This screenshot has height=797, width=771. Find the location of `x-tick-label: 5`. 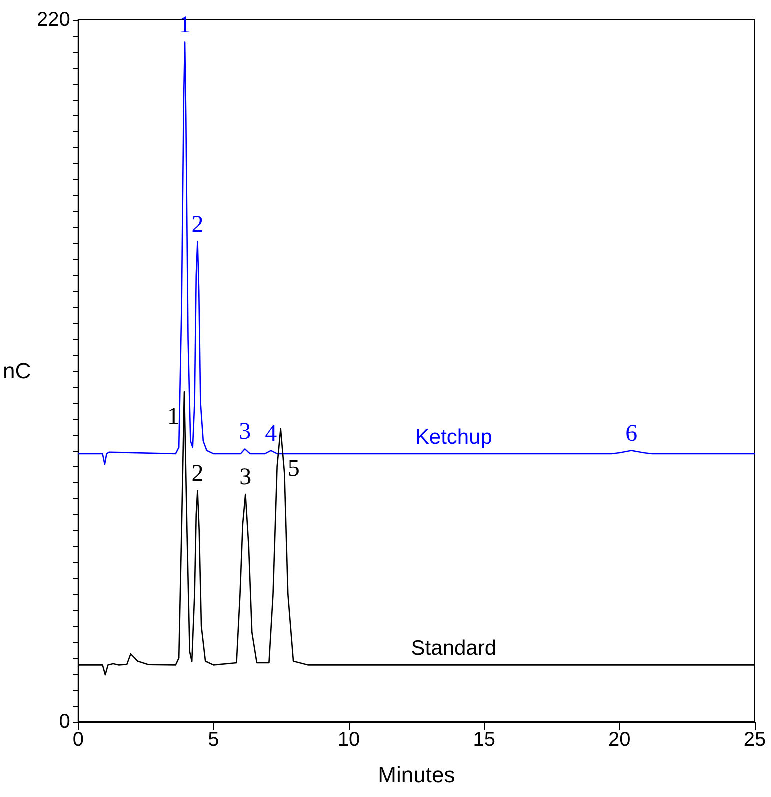

x-tick-label: 5 is located at coordinates (214, 740).